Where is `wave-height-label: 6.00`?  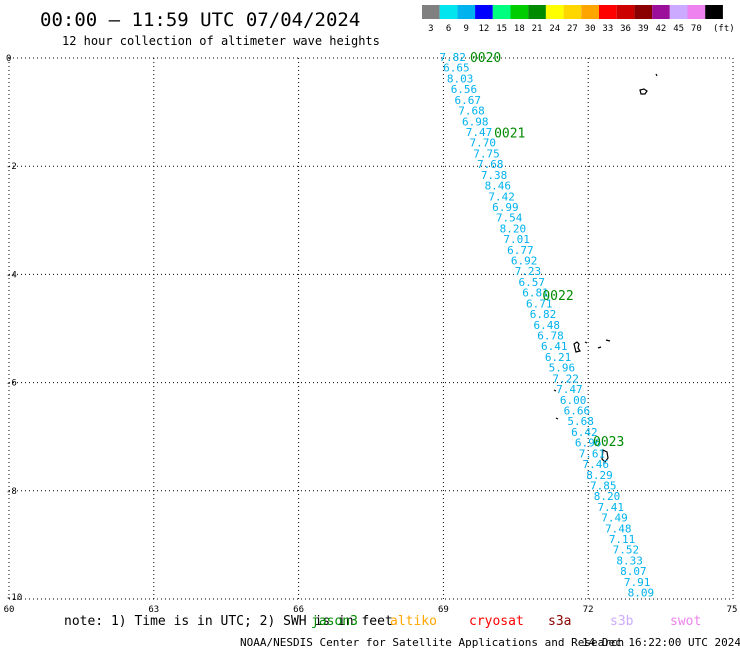
wave-height-label: 6.00 is located at coordinates (573, 400).